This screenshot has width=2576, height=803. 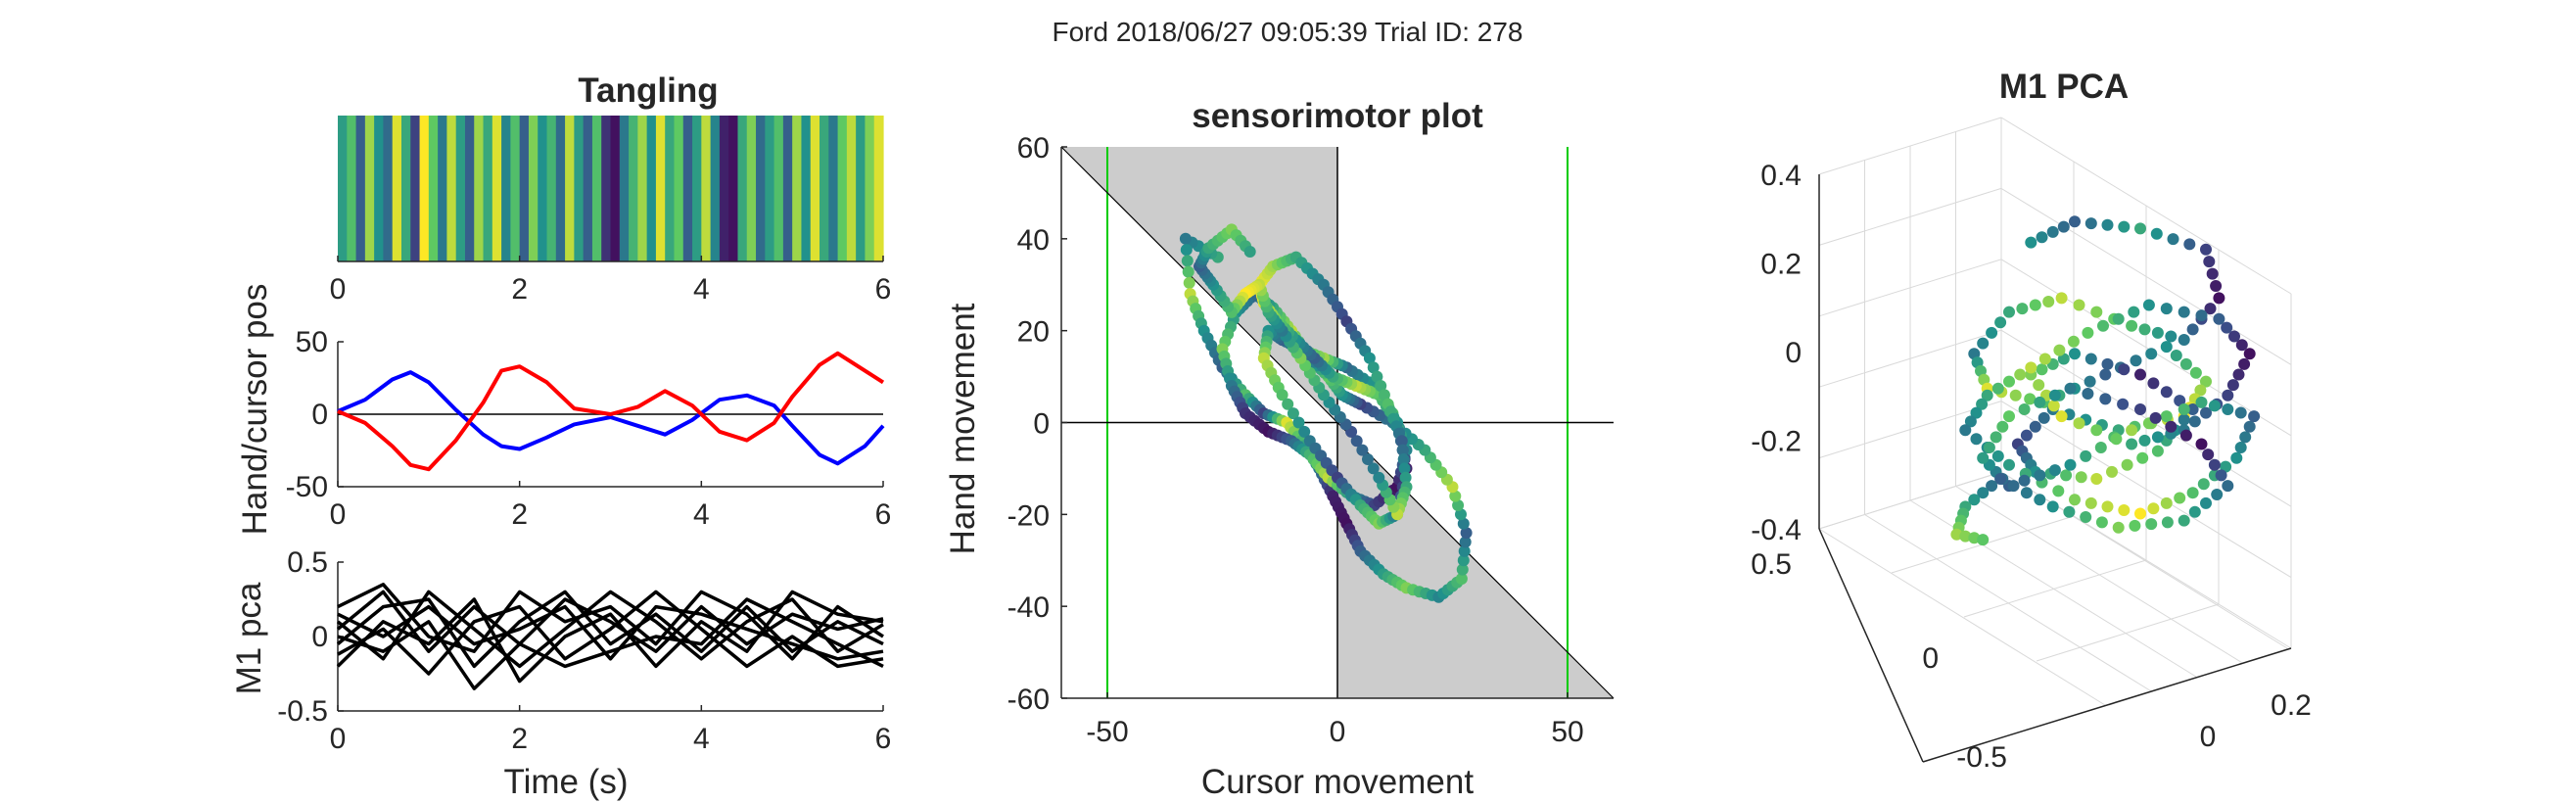 What do you see at coordinates (1781, 176) in the screenshot?
I see `m1-pca-3d-z-tick-label: 0.4` at bounding box center [1781, 176].